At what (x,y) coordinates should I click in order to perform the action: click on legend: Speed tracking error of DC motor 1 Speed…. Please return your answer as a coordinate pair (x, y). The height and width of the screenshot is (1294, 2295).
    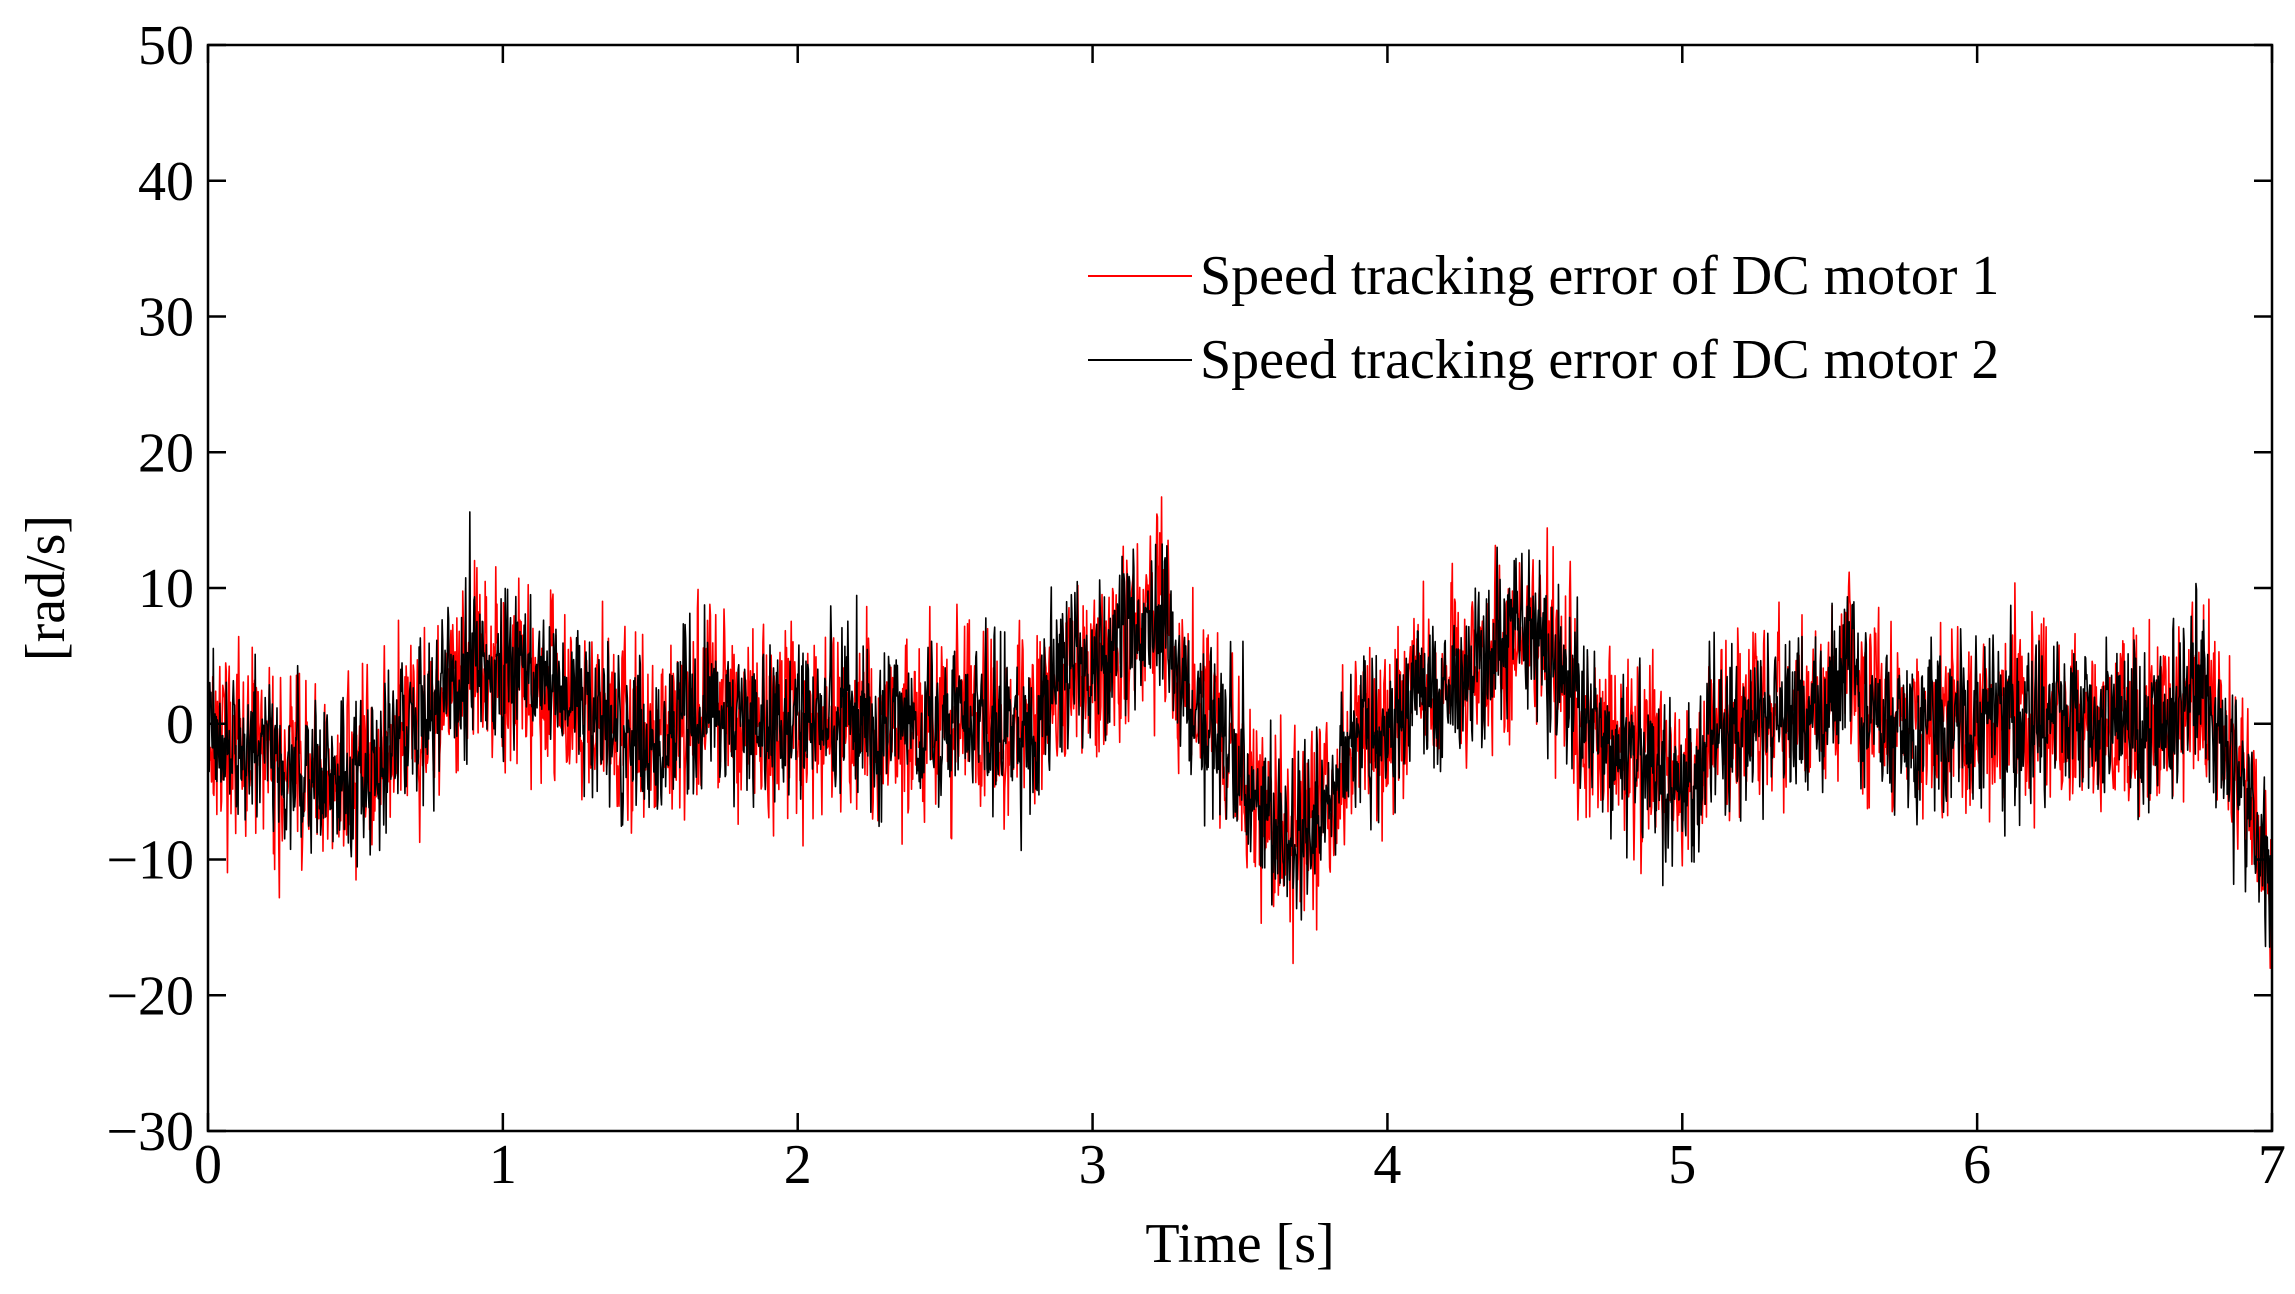
    Looking at the image, I should click on (1543, 318).